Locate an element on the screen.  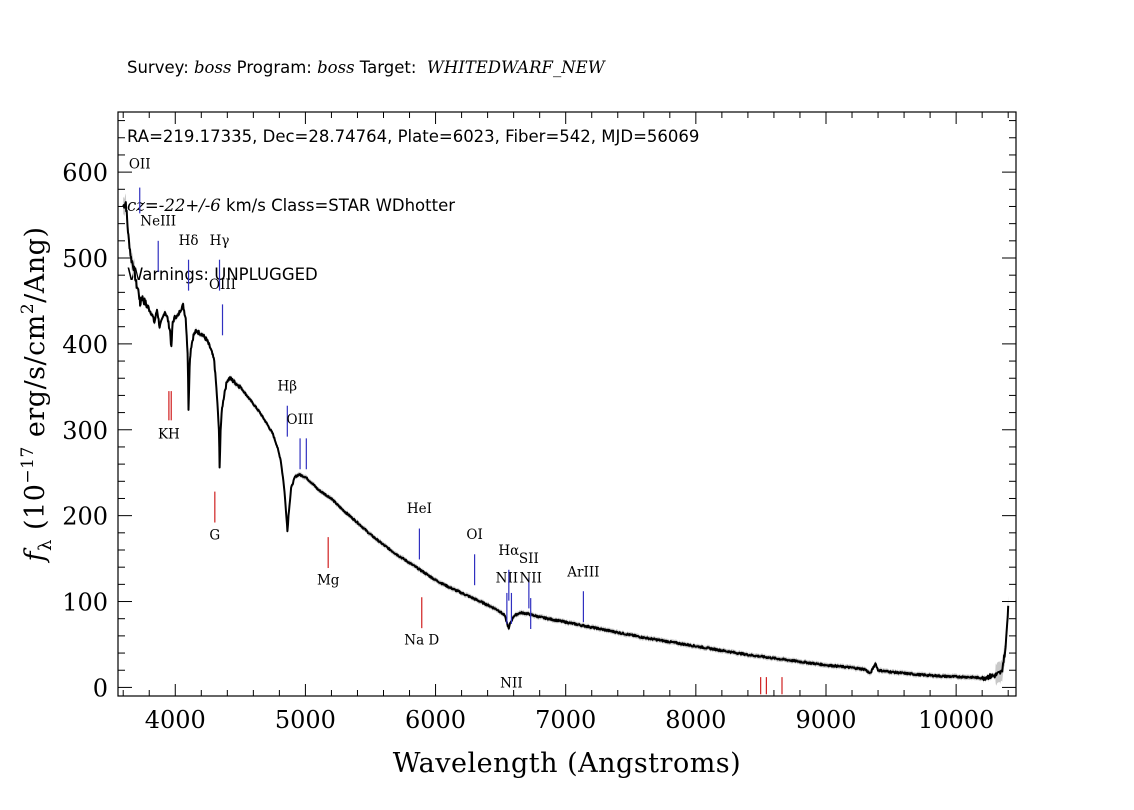
target-value: WHITEDWARF_NEW is located at coordinates (515, 67).